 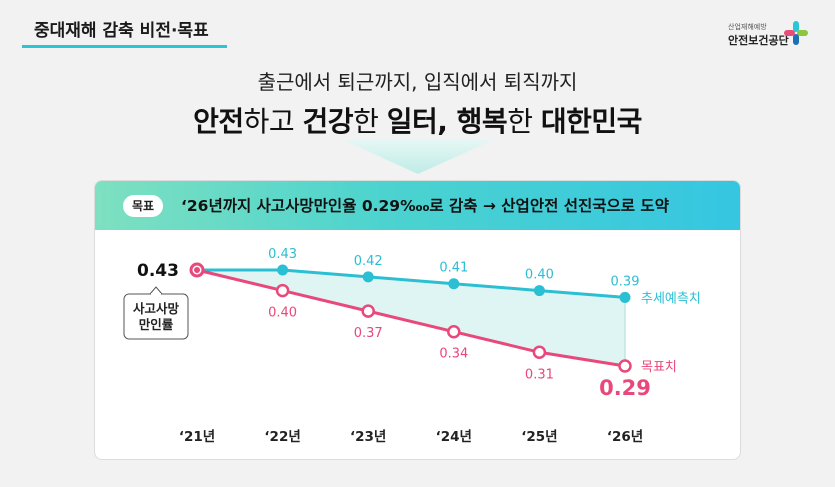 I want to click on header-title: 중대재해 감축 비전·목표, so click(x=121, y=31).